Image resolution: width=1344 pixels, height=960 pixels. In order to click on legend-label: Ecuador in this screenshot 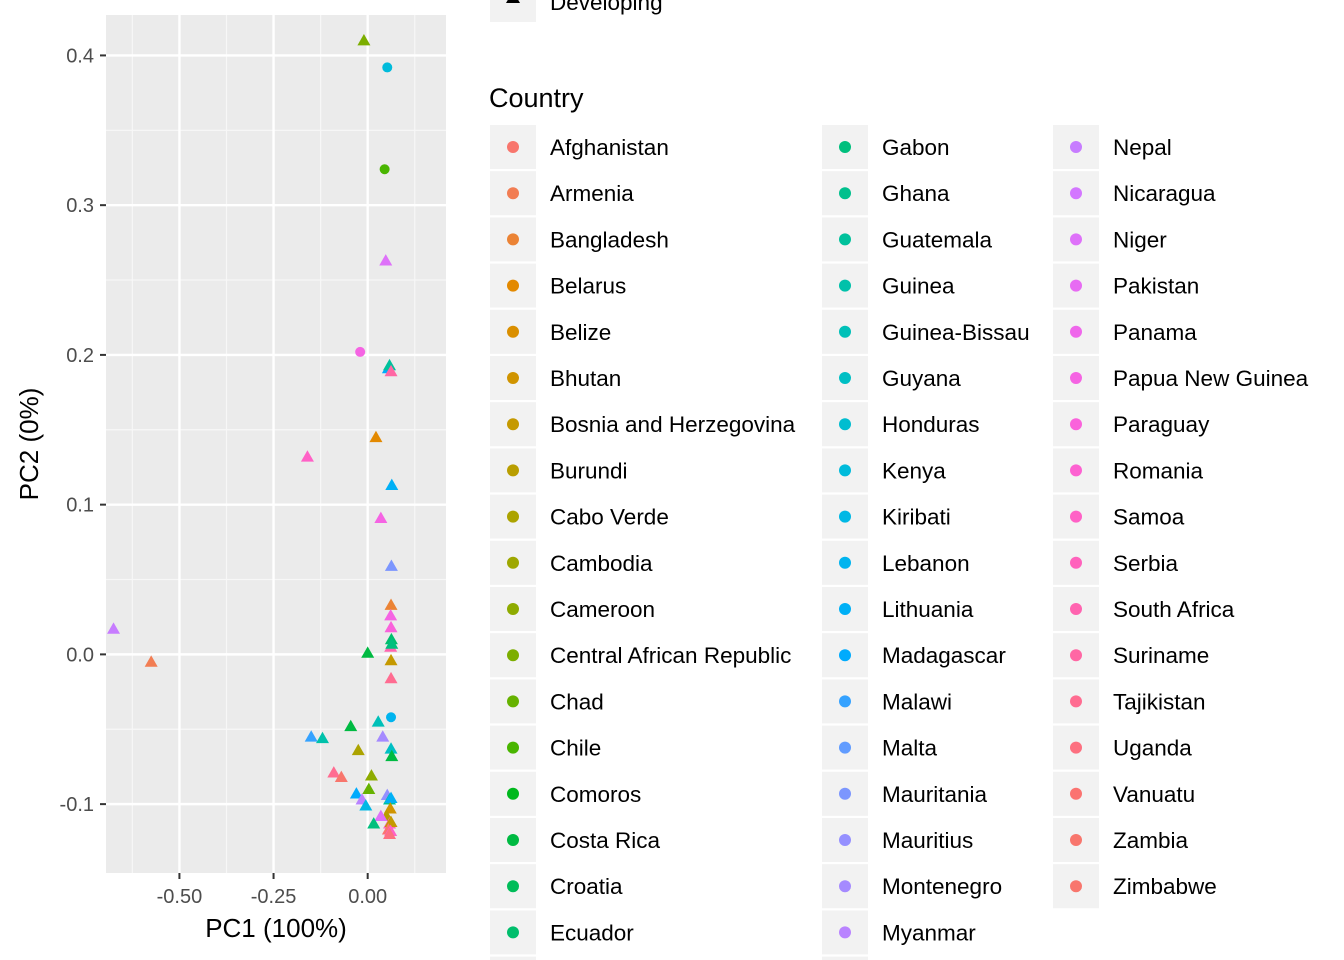, I will do `click(592, 932)`.